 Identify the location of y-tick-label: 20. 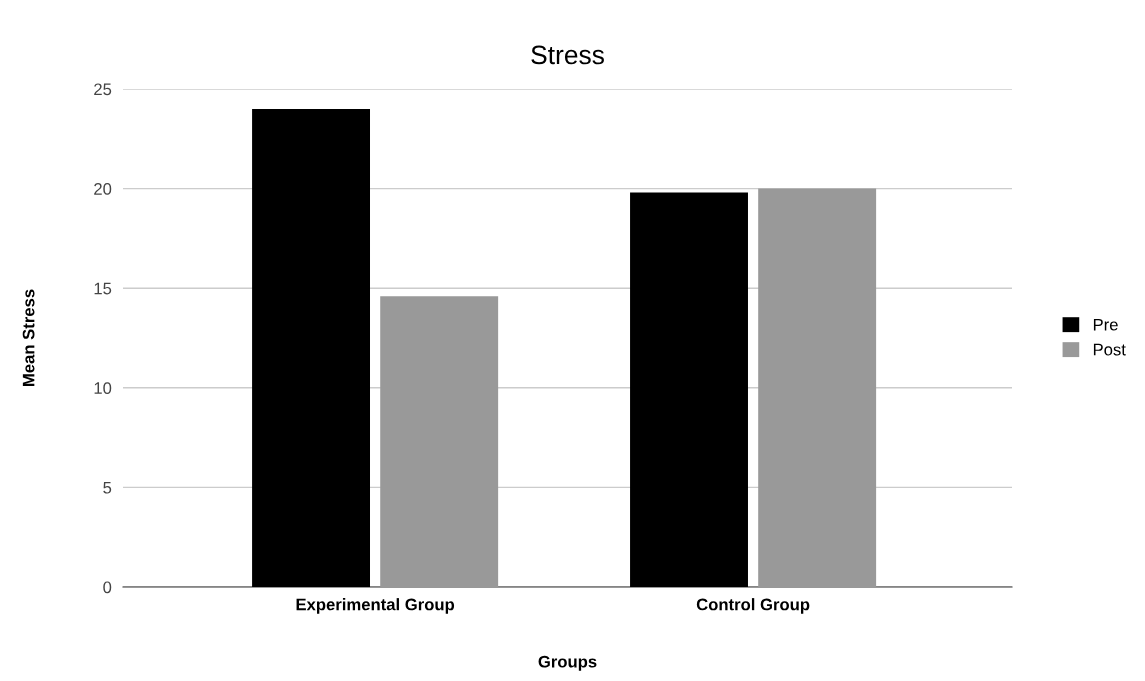
(103, 189).